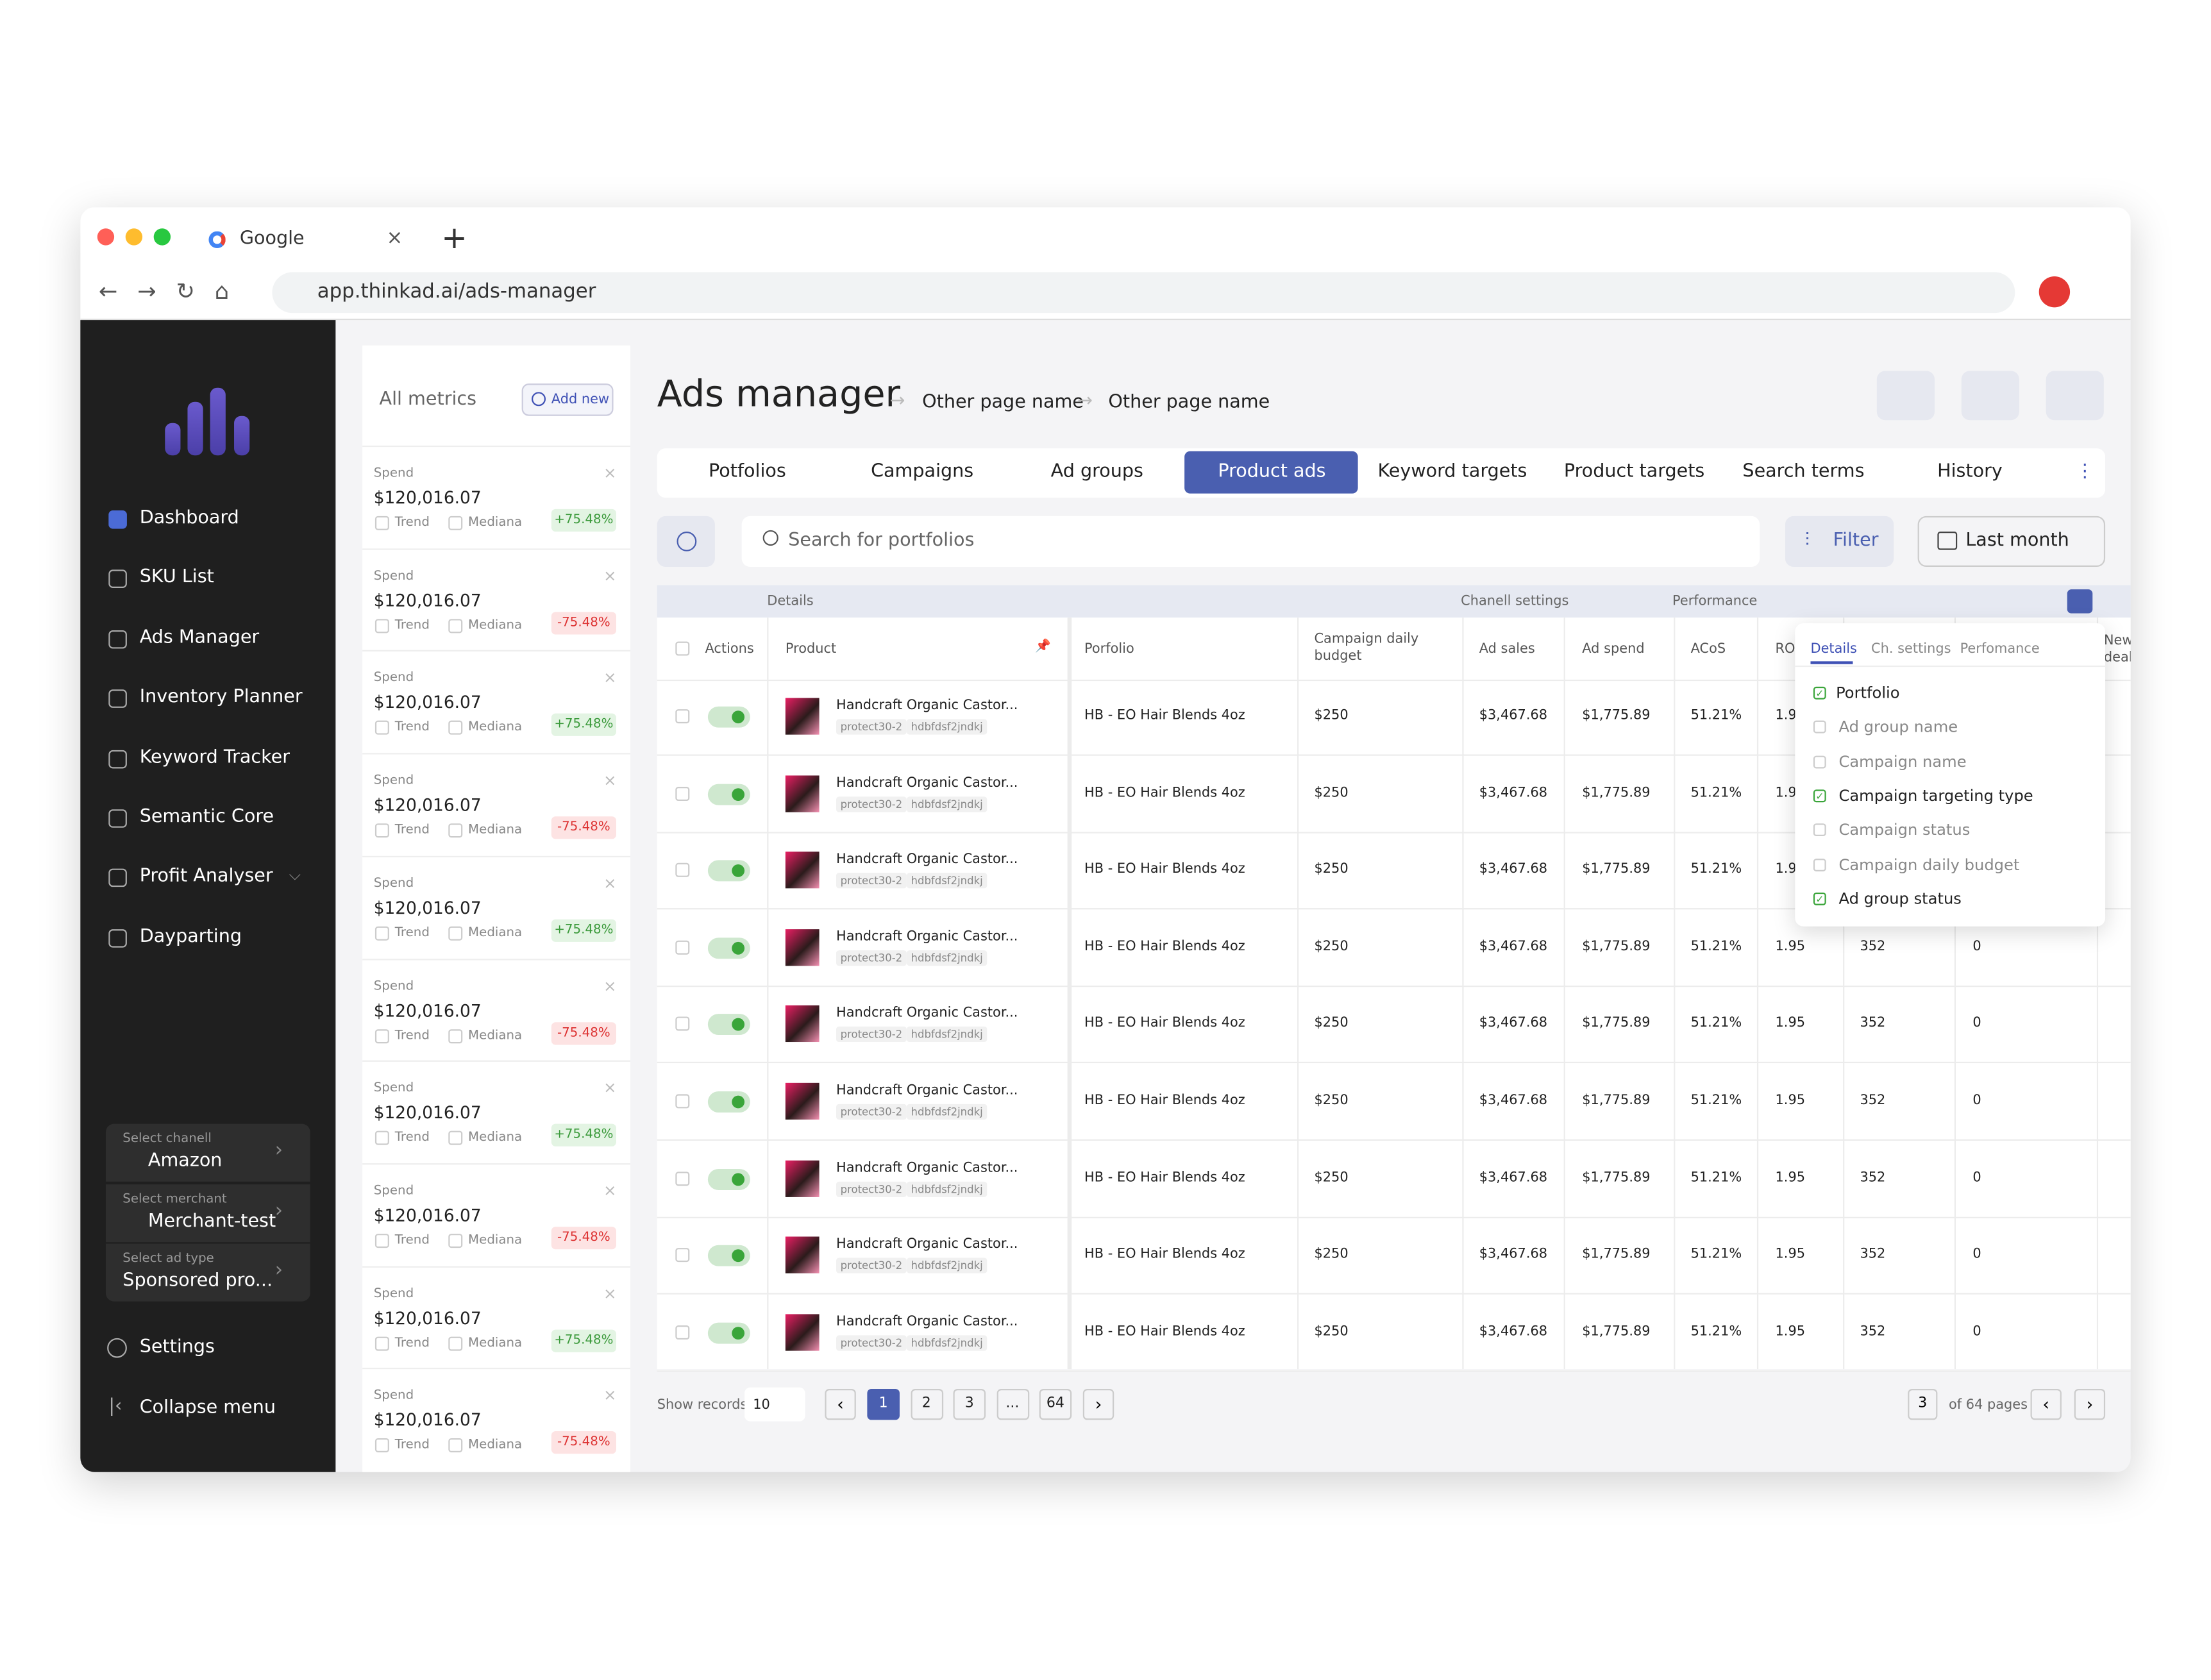  I want to click on tabs-more: ⋮, so click(2084, 472).